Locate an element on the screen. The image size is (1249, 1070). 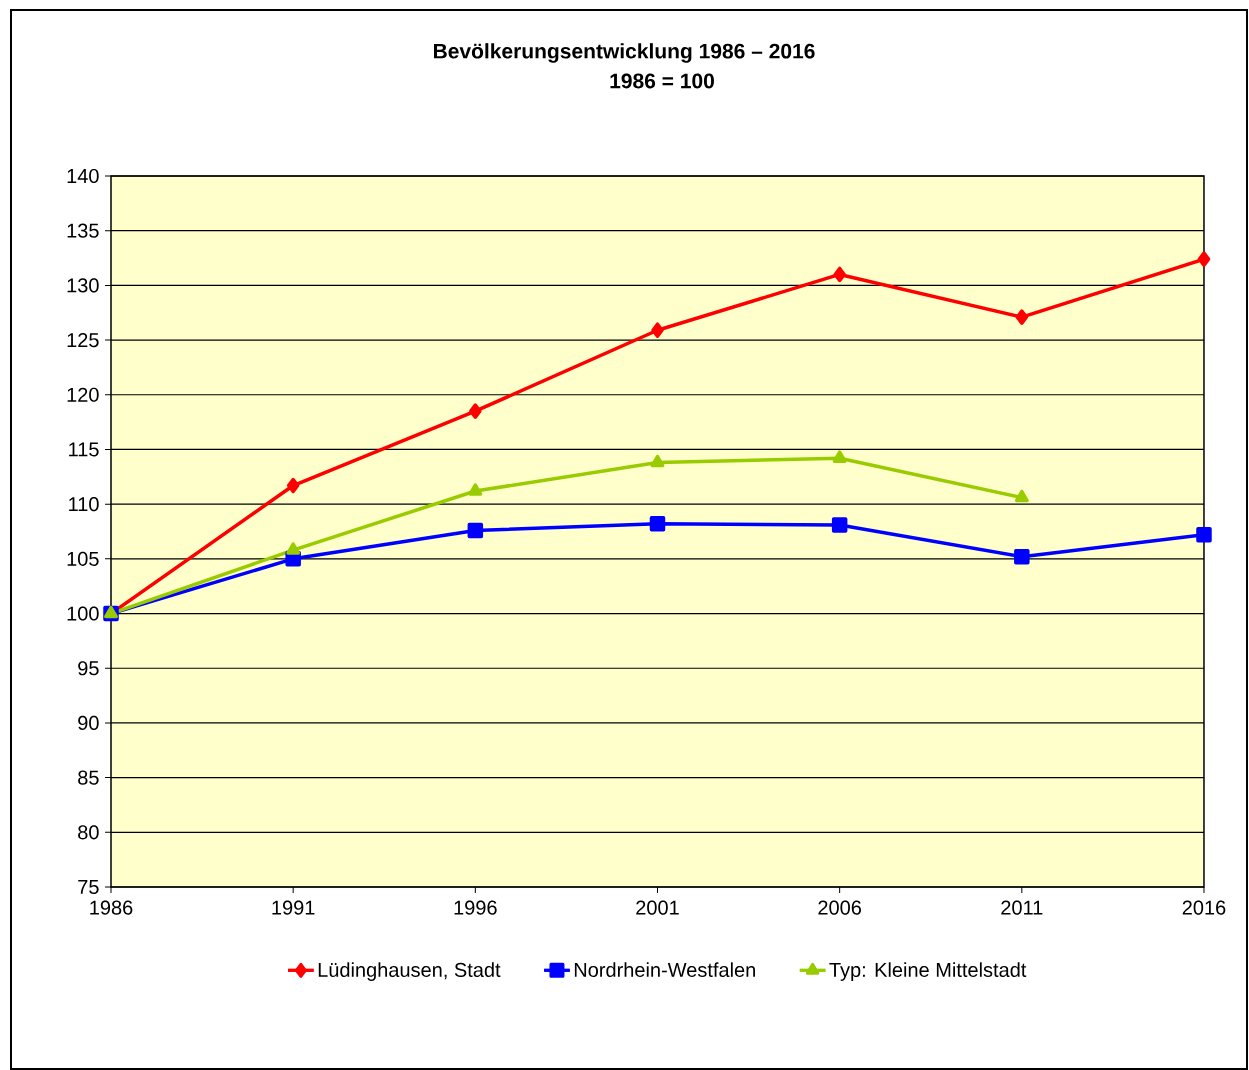
y-tick-label: 75 is located at coordinates (88, 887).